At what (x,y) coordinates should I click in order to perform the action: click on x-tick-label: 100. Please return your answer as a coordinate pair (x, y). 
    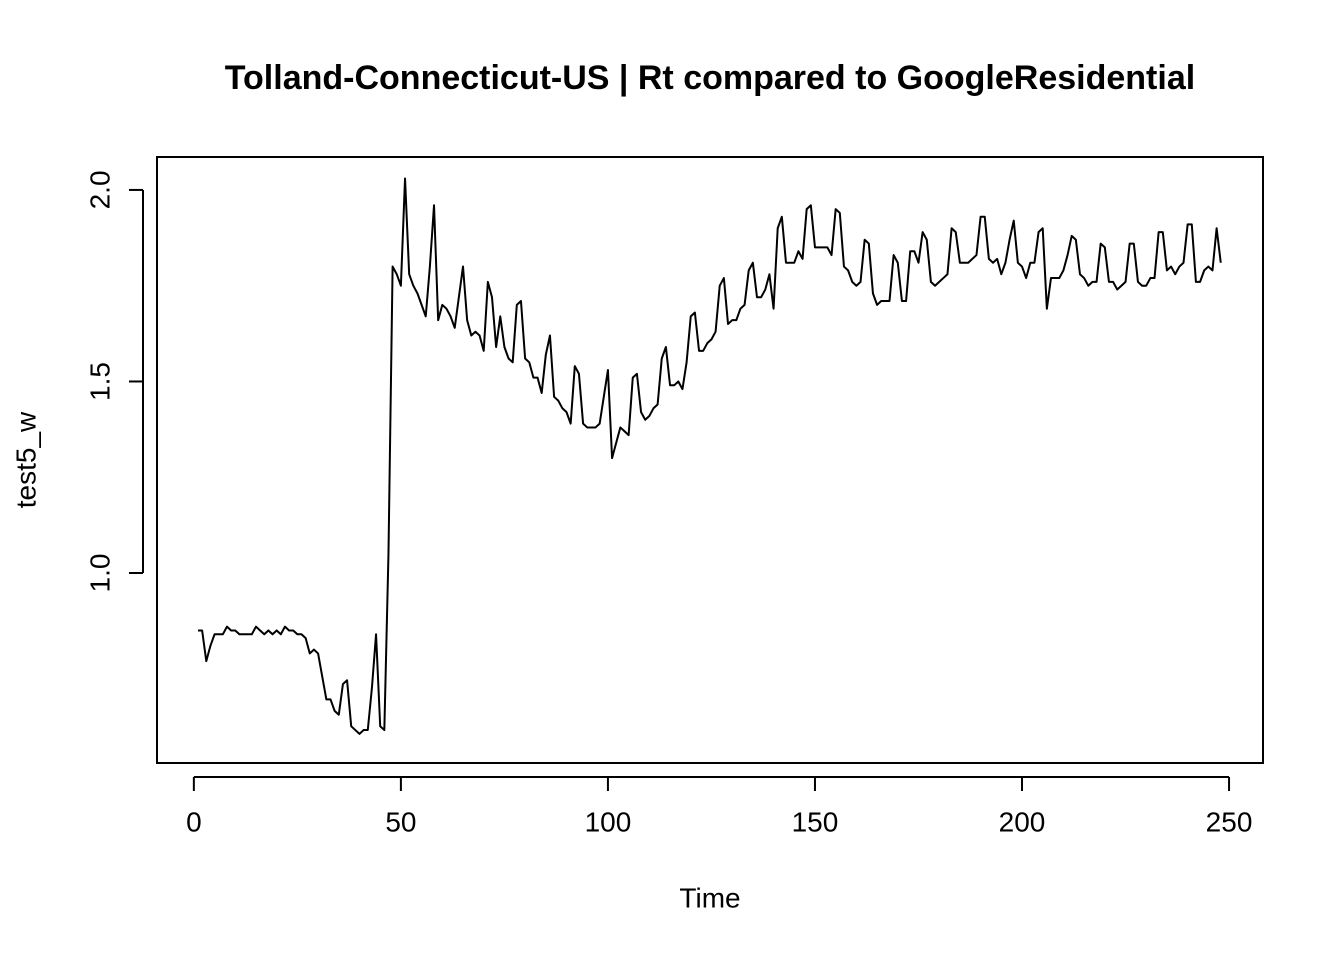
    Looking at the image, I should click on (608, 821).